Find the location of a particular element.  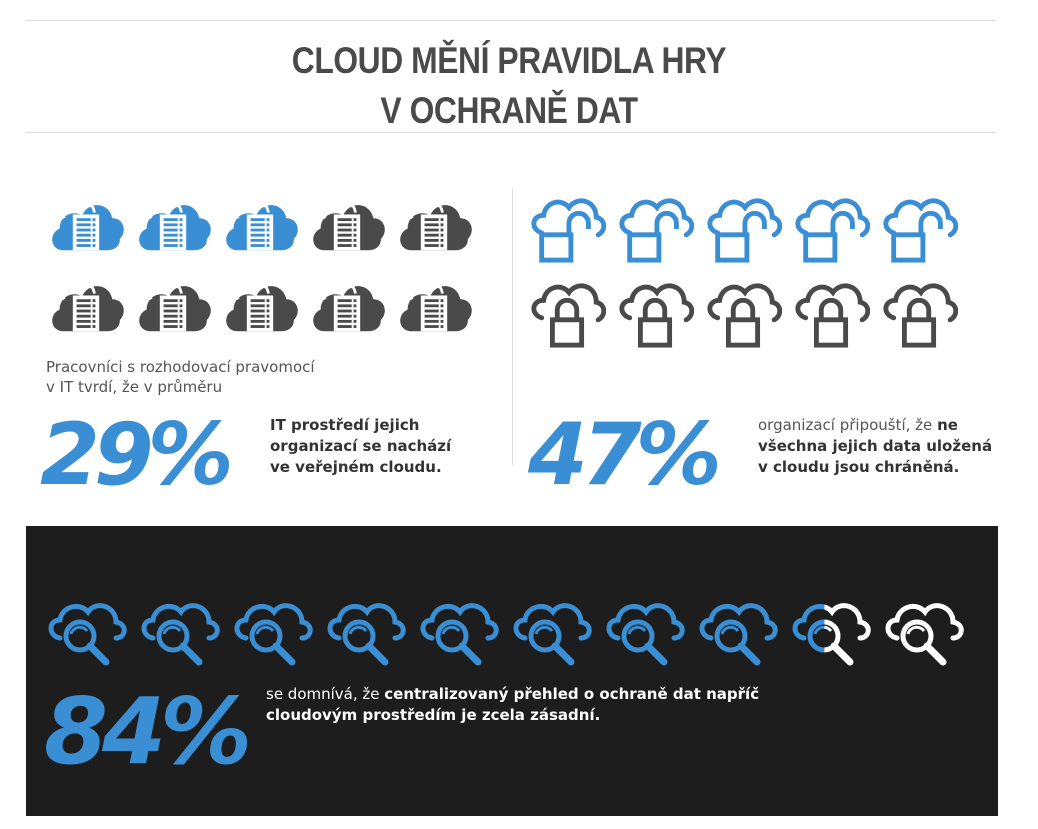

stat2-desc-bold1: ne is located at coordinates (947, 425).